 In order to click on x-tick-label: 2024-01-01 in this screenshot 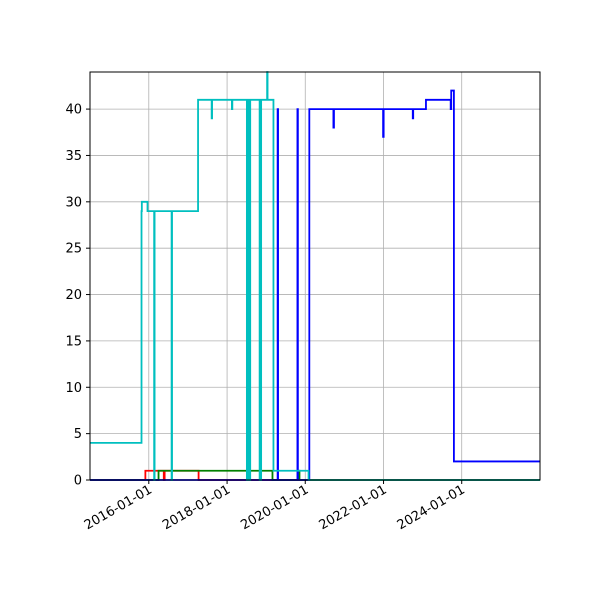, I will do `click(431, 507)`.